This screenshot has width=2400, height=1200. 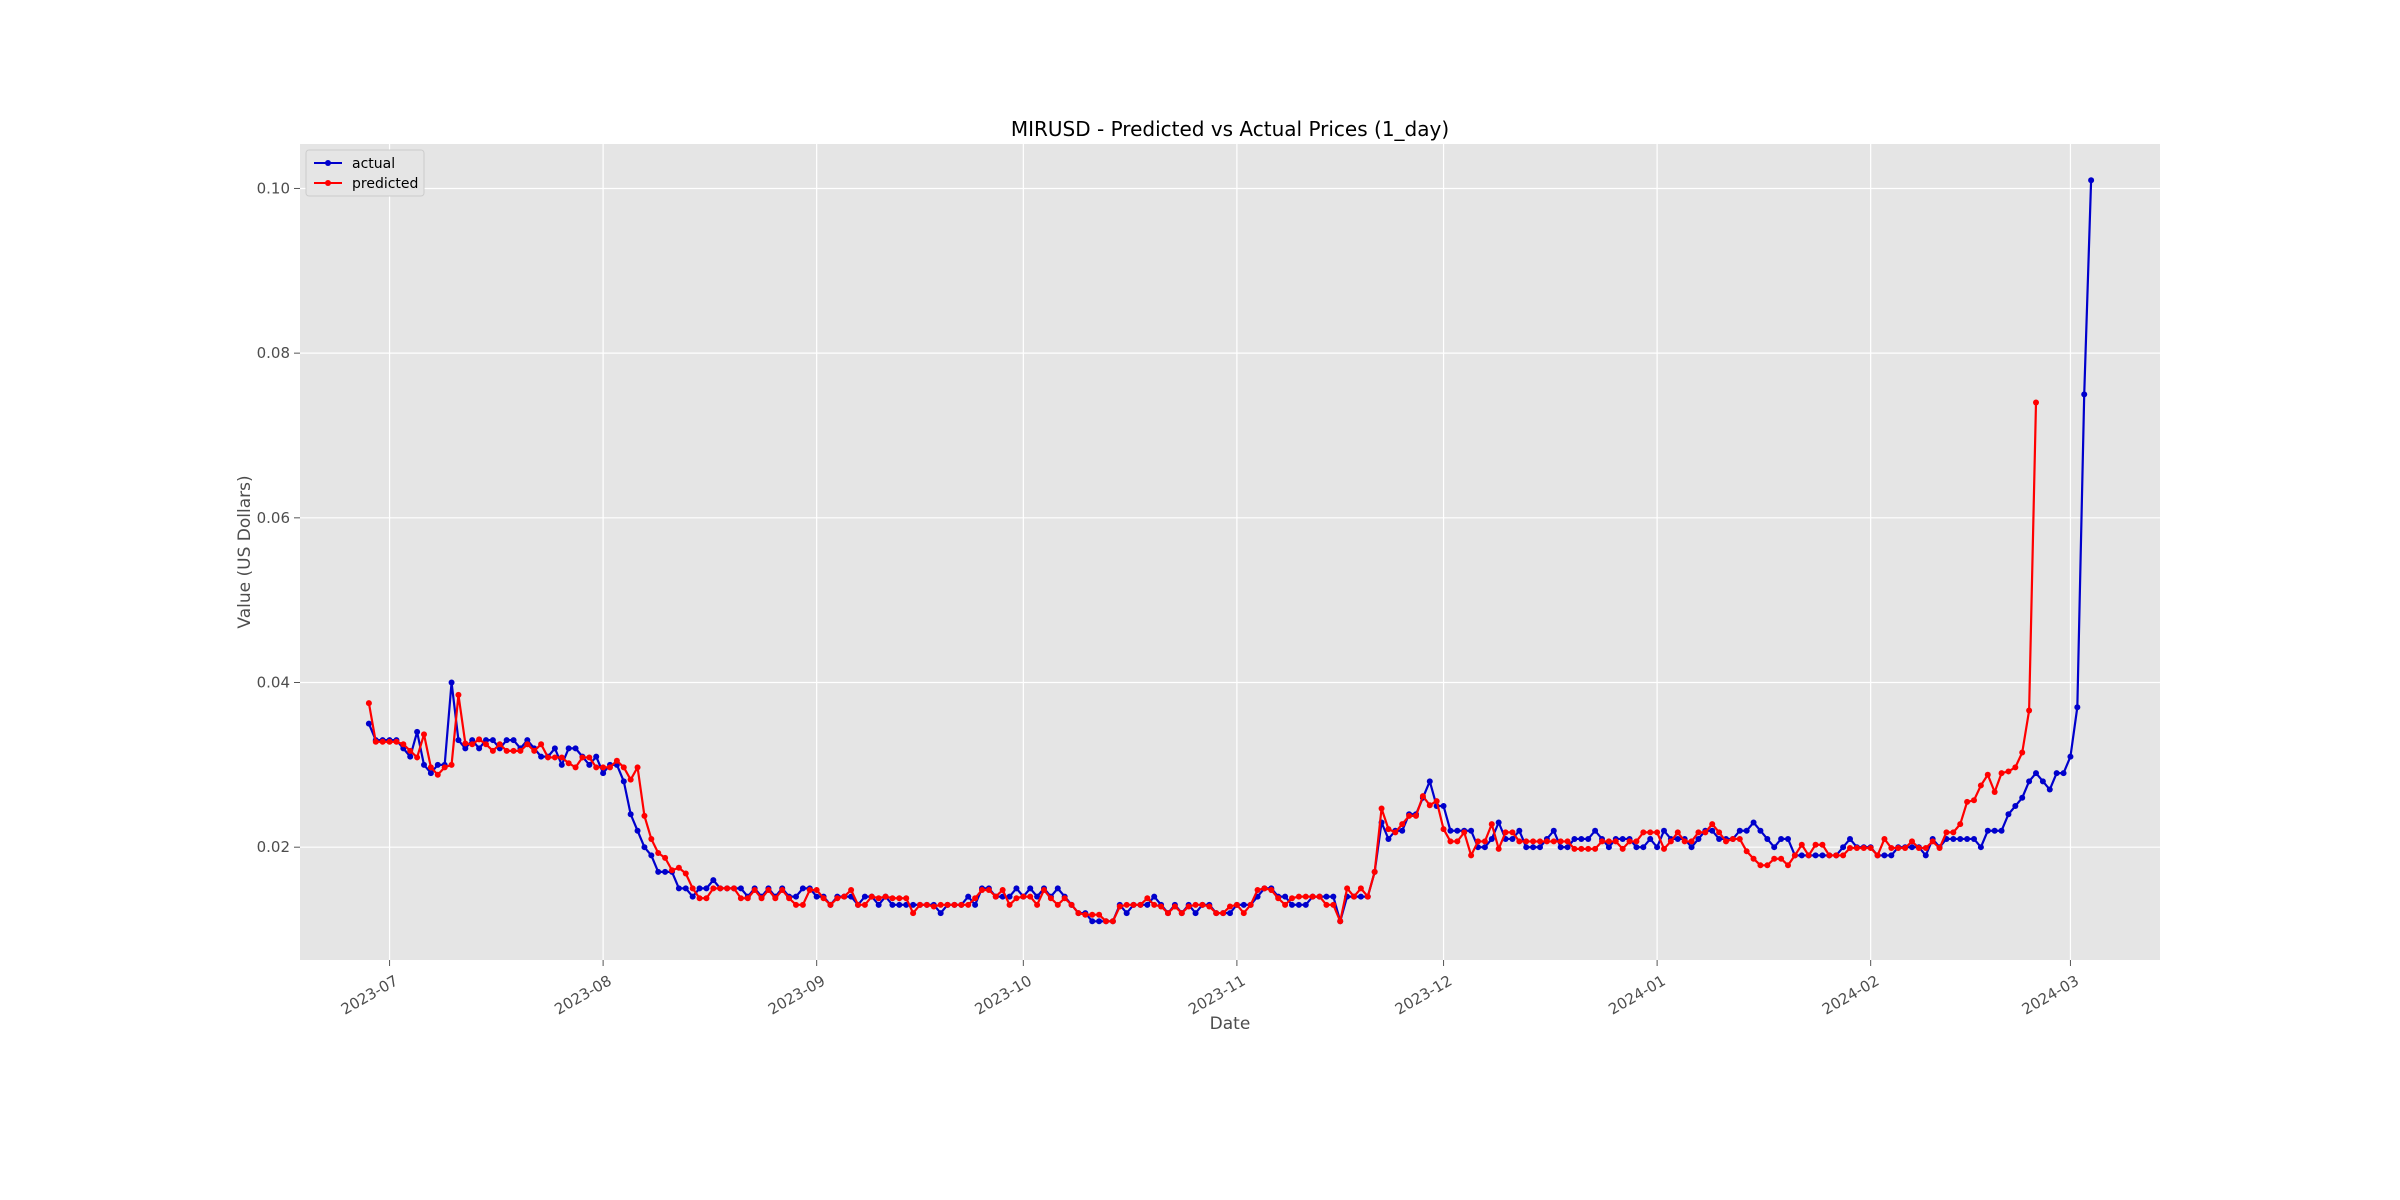 I want to click on legend-actual-label: actual, so click(x=373, y=164).